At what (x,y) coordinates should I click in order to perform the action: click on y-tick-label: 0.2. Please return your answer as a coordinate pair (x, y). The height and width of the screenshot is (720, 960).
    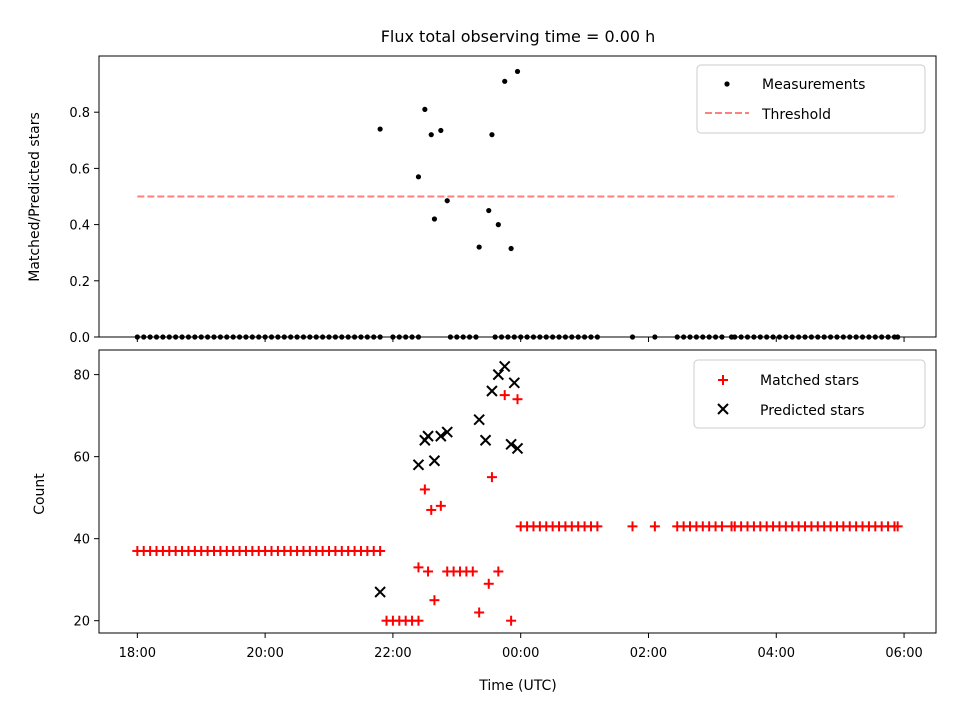
    Looking at the image, I should click on (79, 282).